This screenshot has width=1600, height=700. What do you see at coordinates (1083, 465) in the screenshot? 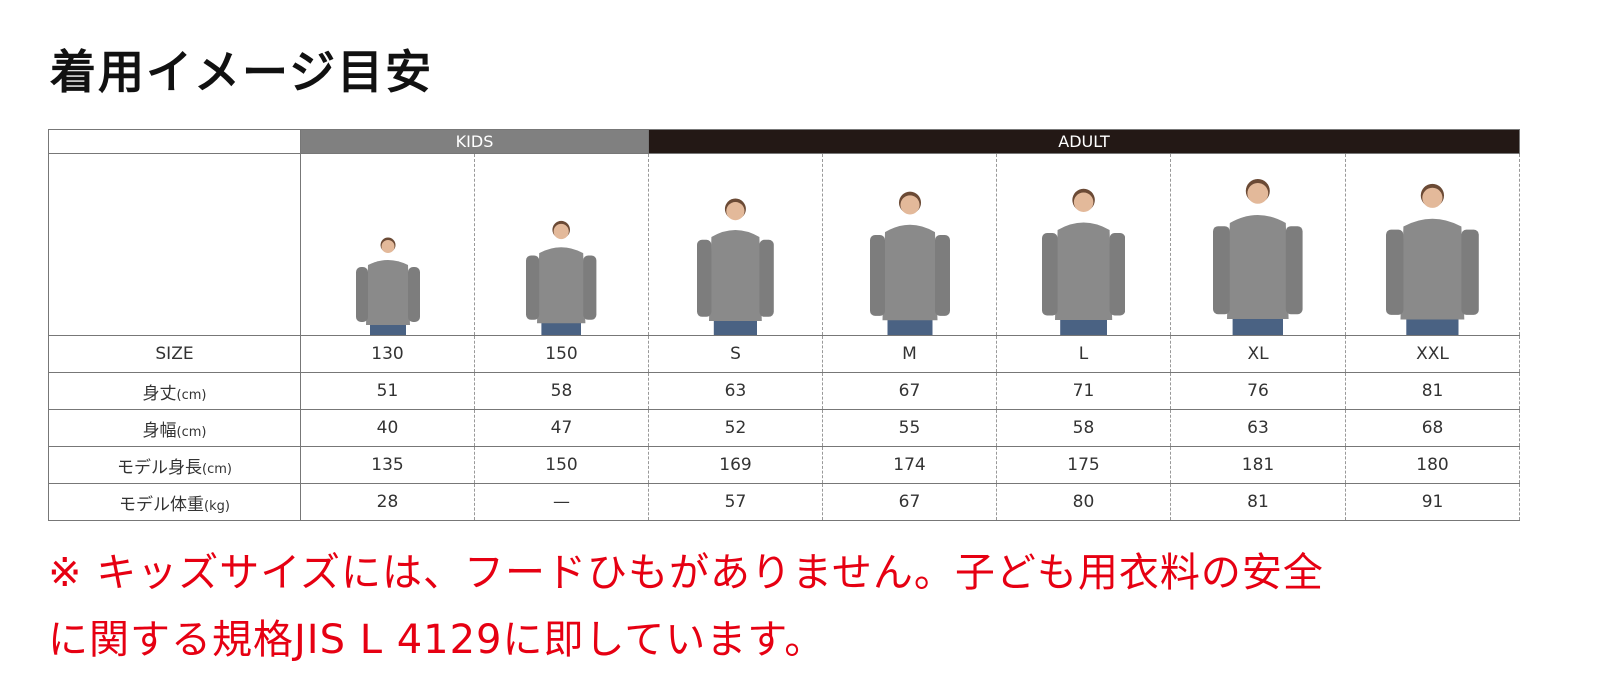
I see `table-cell: 175` at bounding box center [1083, 465].